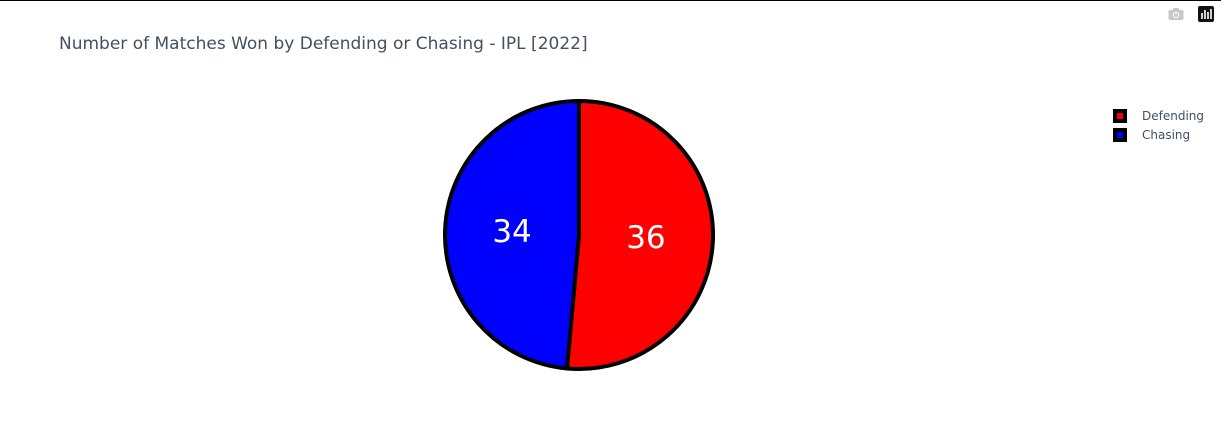  I want to click on plotly-logo-icon, so click(1206, 14).